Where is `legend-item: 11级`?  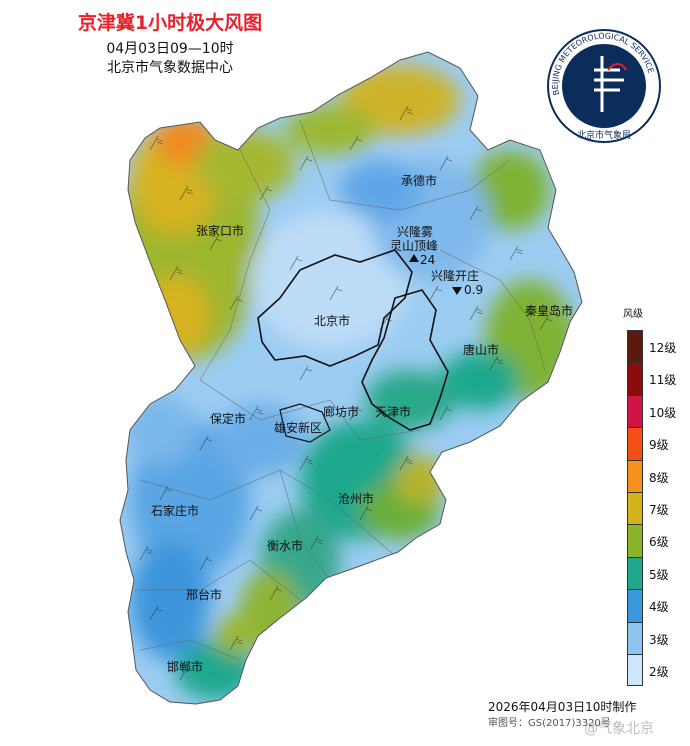 legend-item: 11级 is located at coordinates (651, 378).